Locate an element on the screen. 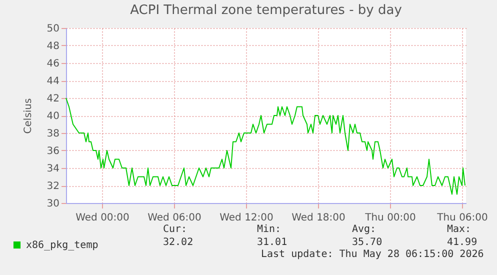 Image resolution: width=497 pixels, height=275 pixels. y-tick-label: 34 is located at coordinates (53, 169).